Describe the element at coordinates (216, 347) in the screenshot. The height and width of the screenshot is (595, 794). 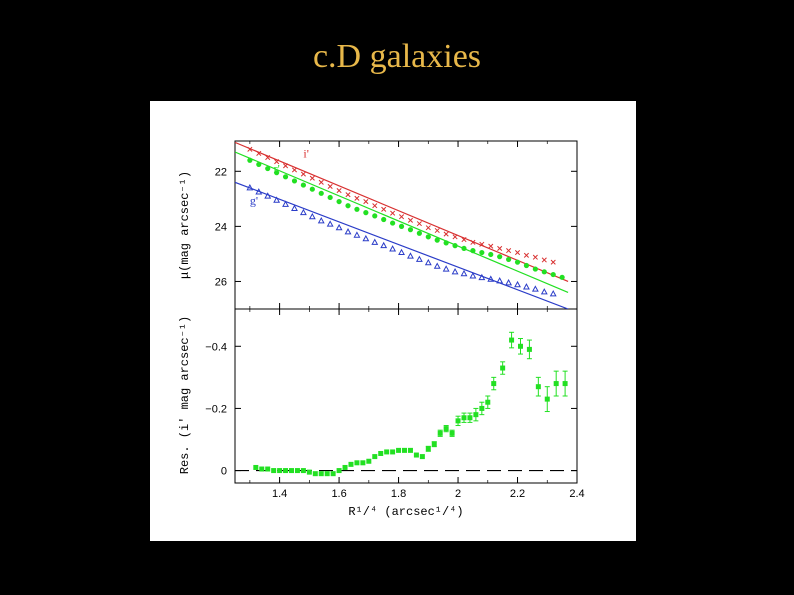
I see `bottom-y-tick-label: −0.4` at that location.